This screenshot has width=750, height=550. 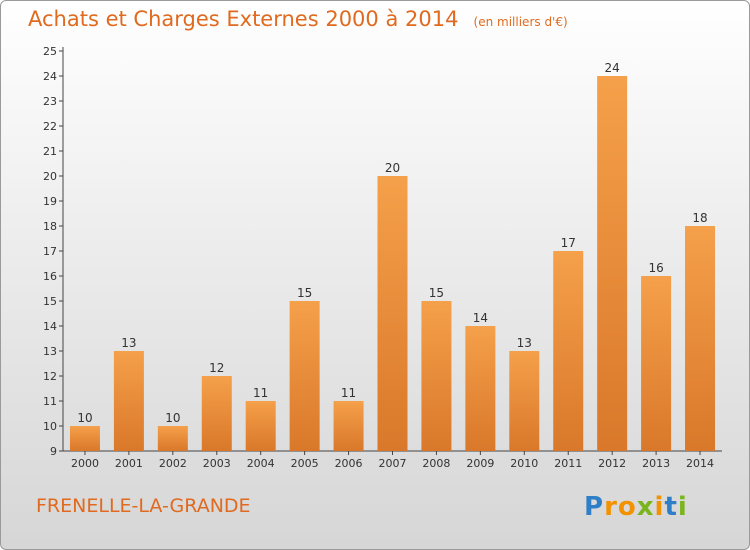 What do you see at coordinates (143, 506) in the screenshot?
I see `commune-name: FRENELLE-LA-GRANDE` at bounding box center [143, 506].